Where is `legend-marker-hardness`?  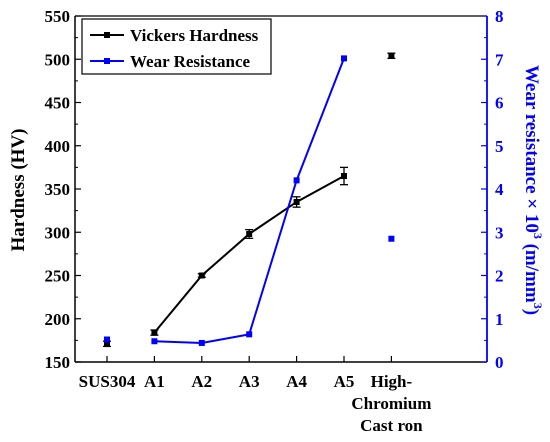
legend-marker-hardness is located at coordinates (107, 35).